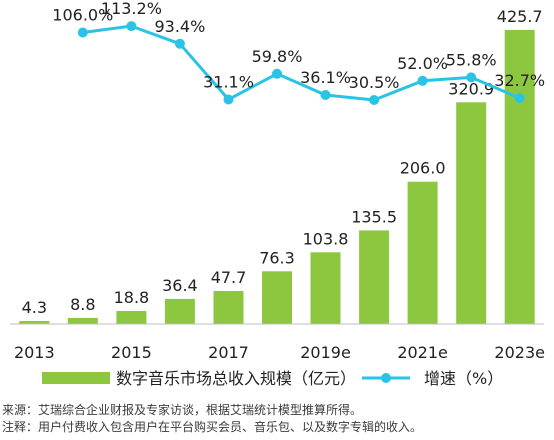 Image resolution: width=554 pixels, height=440 pixels. I want to click on bar-2016, so click(179, 311).